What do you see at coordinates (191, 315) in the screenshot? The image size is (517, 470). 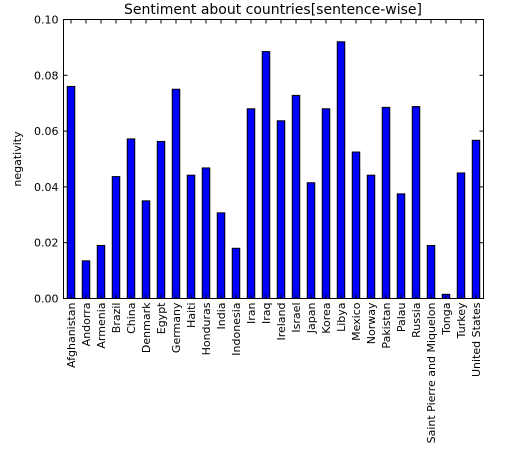 I see `x-tick-label: Haiti` at bounding box center [191, 315].